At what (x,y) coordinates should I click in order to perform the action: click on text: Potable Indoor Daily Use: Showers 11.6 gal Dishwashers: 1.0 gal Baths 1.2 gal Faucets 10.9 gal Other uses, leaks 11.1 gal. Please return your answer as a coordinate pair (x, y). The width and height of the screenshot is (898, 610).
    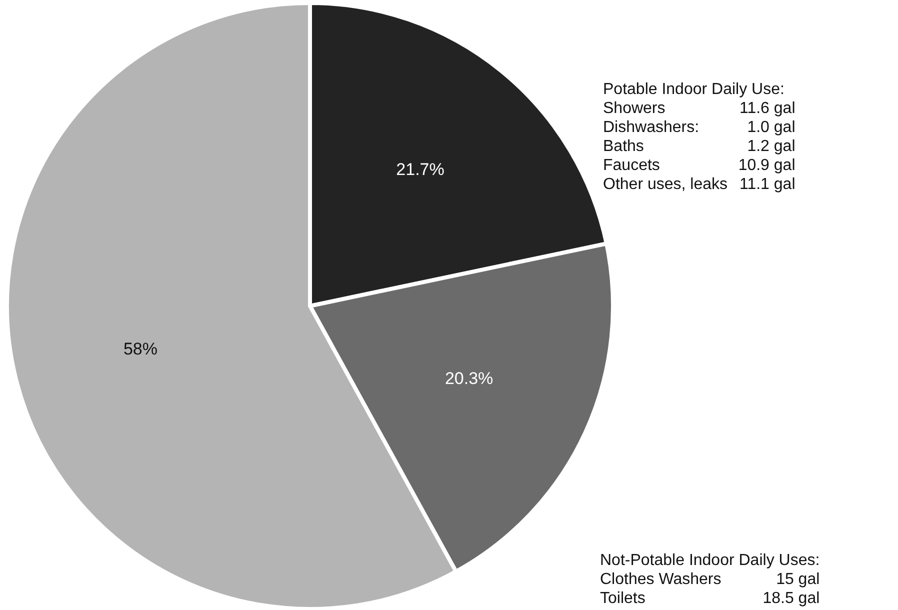
    Looking at the image, I should click on (699, 137).